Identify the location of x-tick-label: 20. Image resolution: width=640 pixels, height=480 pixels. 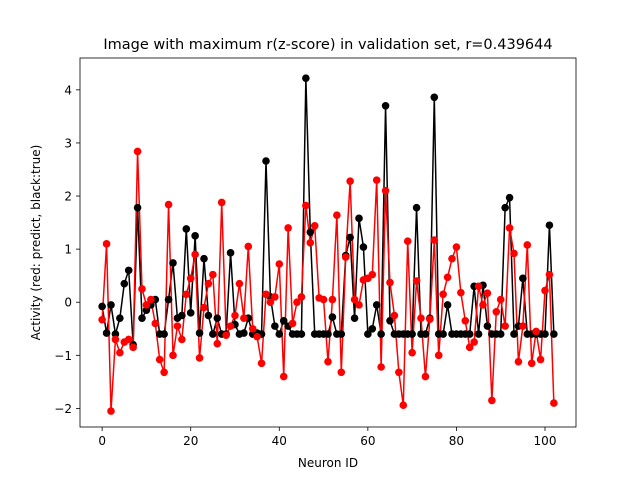
(190, 441).